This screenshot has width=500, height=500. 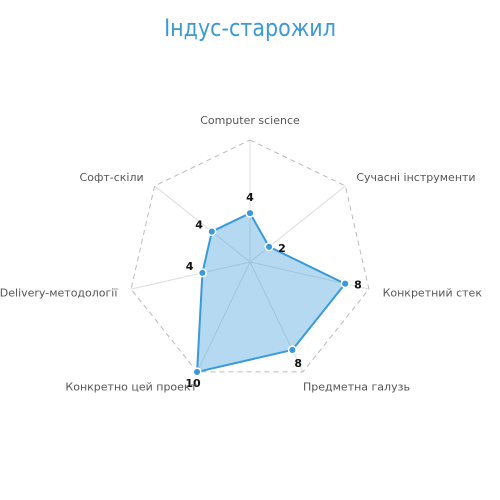 I want to click on axis-label: Конкретно цей проект, so click(x=131, y=387).